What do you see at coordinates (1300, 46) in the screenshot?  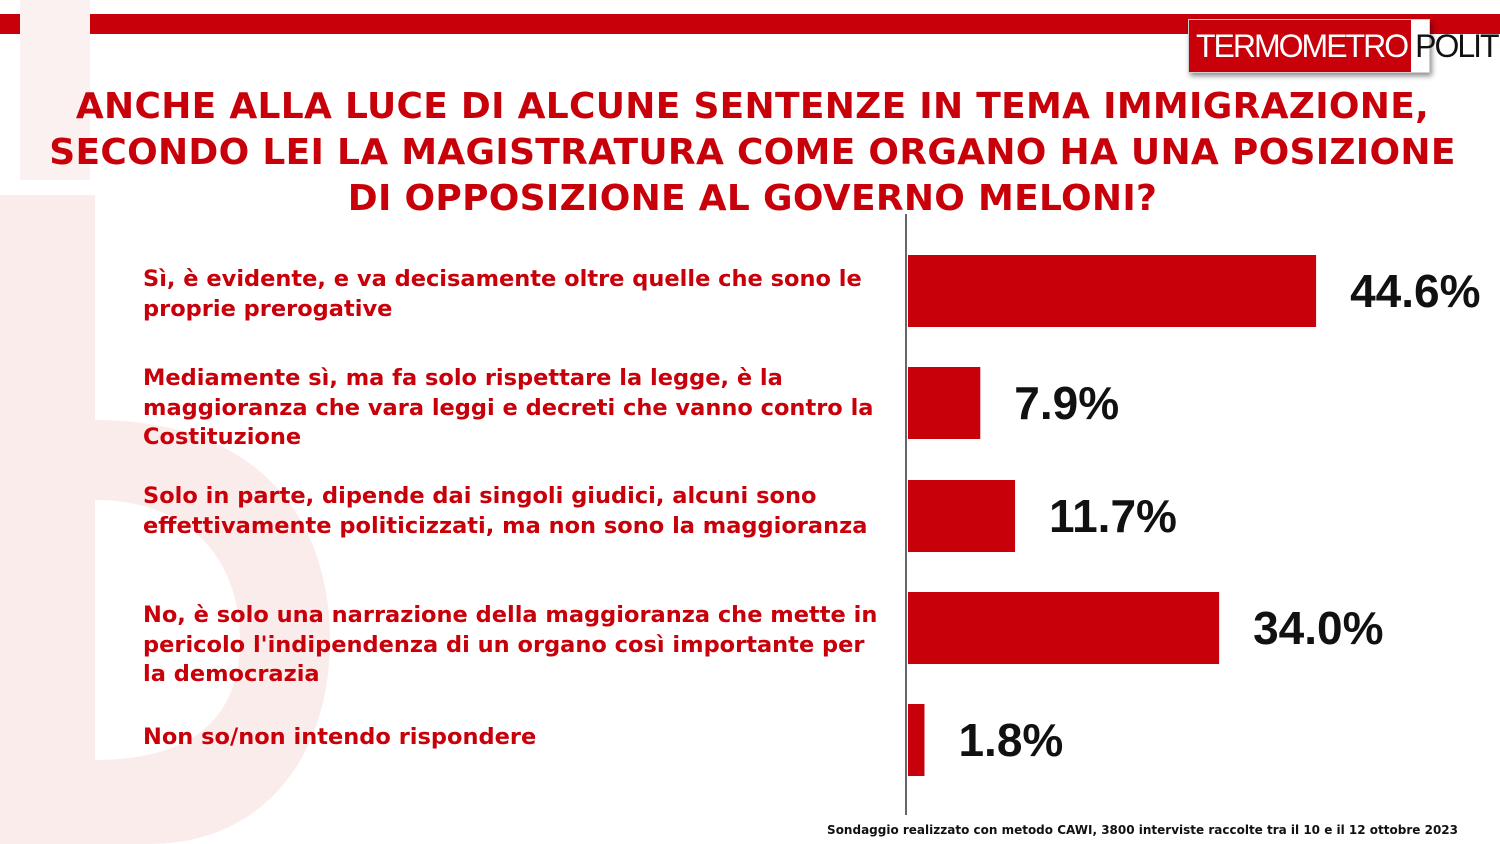 I see `logo-left-text: TERMOMETRO` at bounding box center [1300, 46].